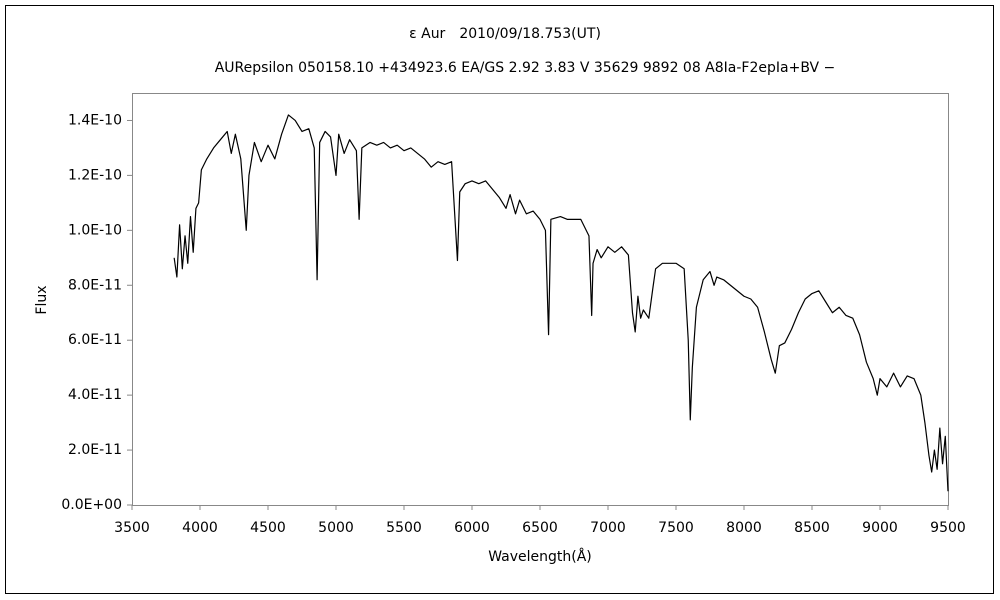 The width and height of the screenshot is (1000, 600). What do you see at coordinates (540, 528) in the screenshot?
I see `x-tick-label: 6500` at bounding box center [540, 528].